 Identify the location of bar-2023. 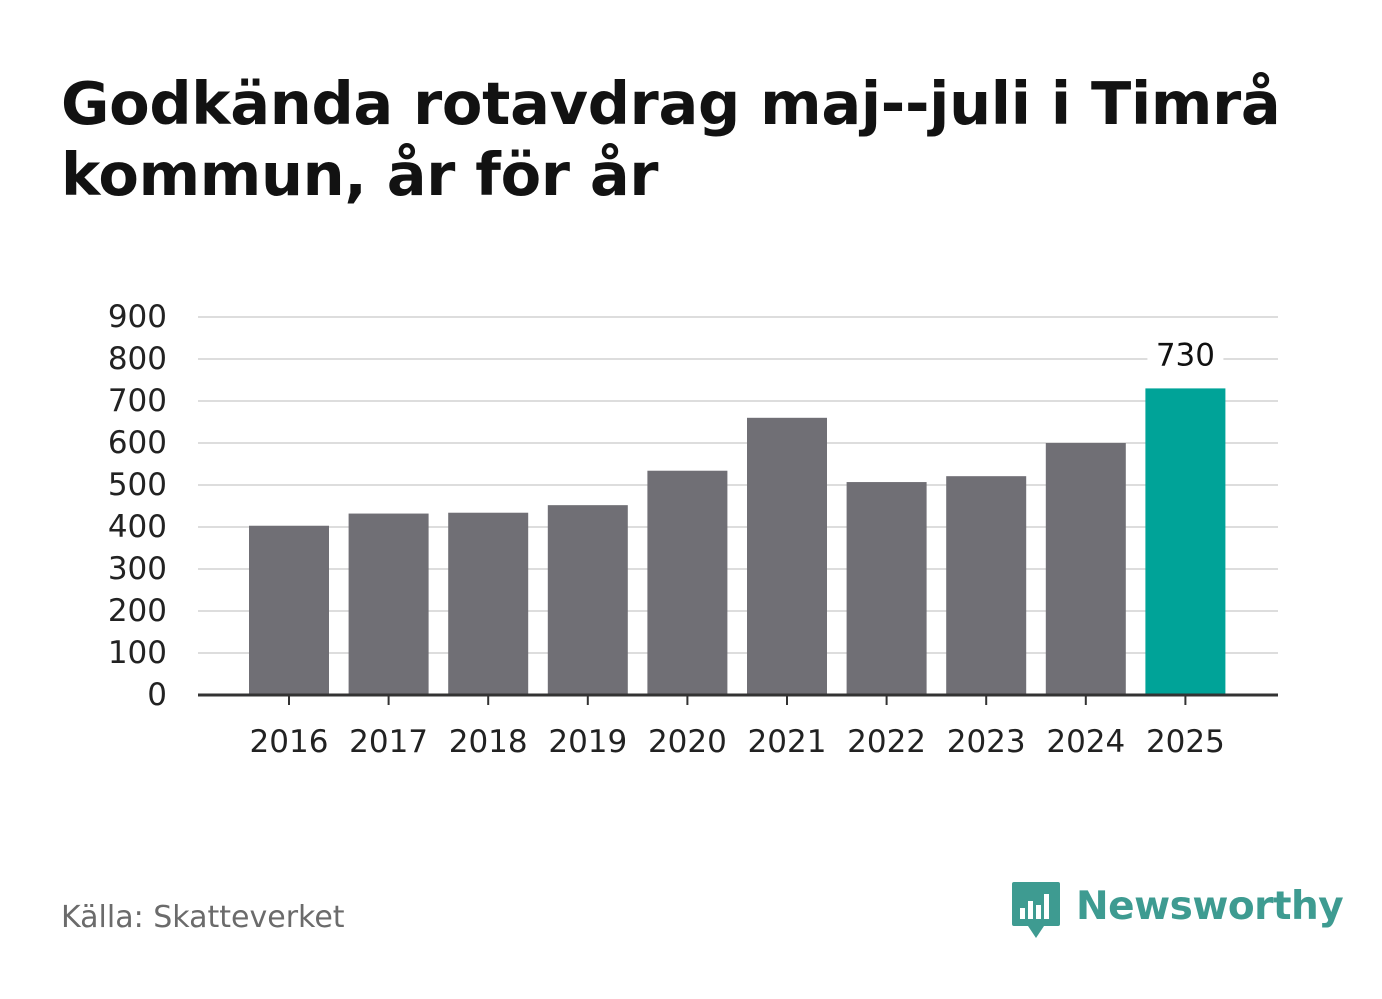
(986, 585).